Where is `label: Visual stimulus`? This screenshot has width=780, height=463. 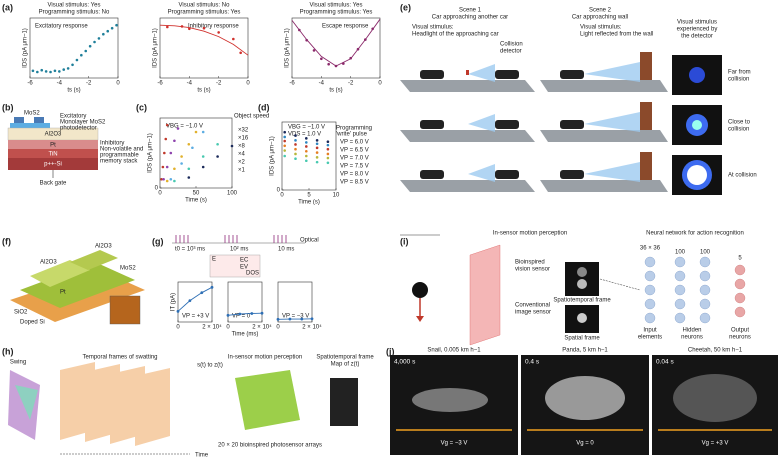 label: Visual stimulus is located at coordinates (697, 23).